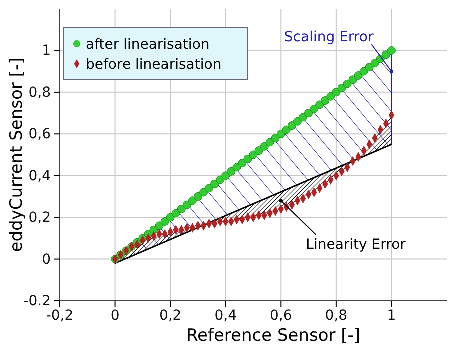  I want to click on x-tick-label: 0,6, so click(281, 316).